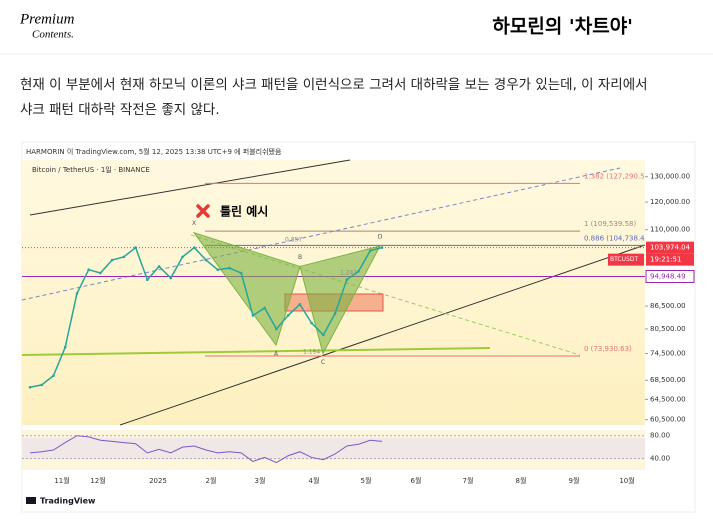 The image size is (713, 525). What do you see at coordinates (670, 202) in the screenshot?
I see `y-tick-label: 120,000.00` at bounding box center [670, 202].